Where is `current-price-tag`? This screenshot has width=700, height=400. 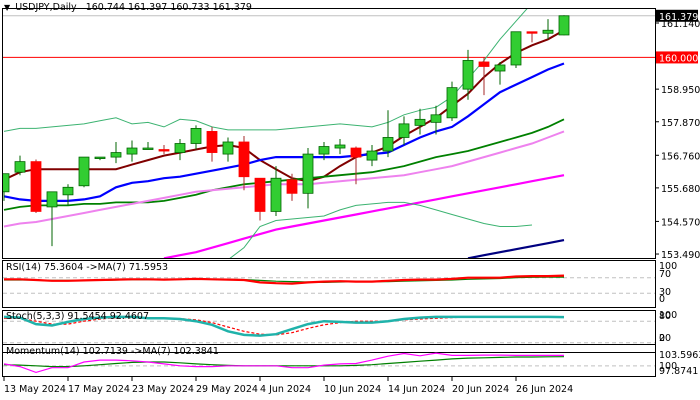
current-price-tag is located at coordinates (677, 15).